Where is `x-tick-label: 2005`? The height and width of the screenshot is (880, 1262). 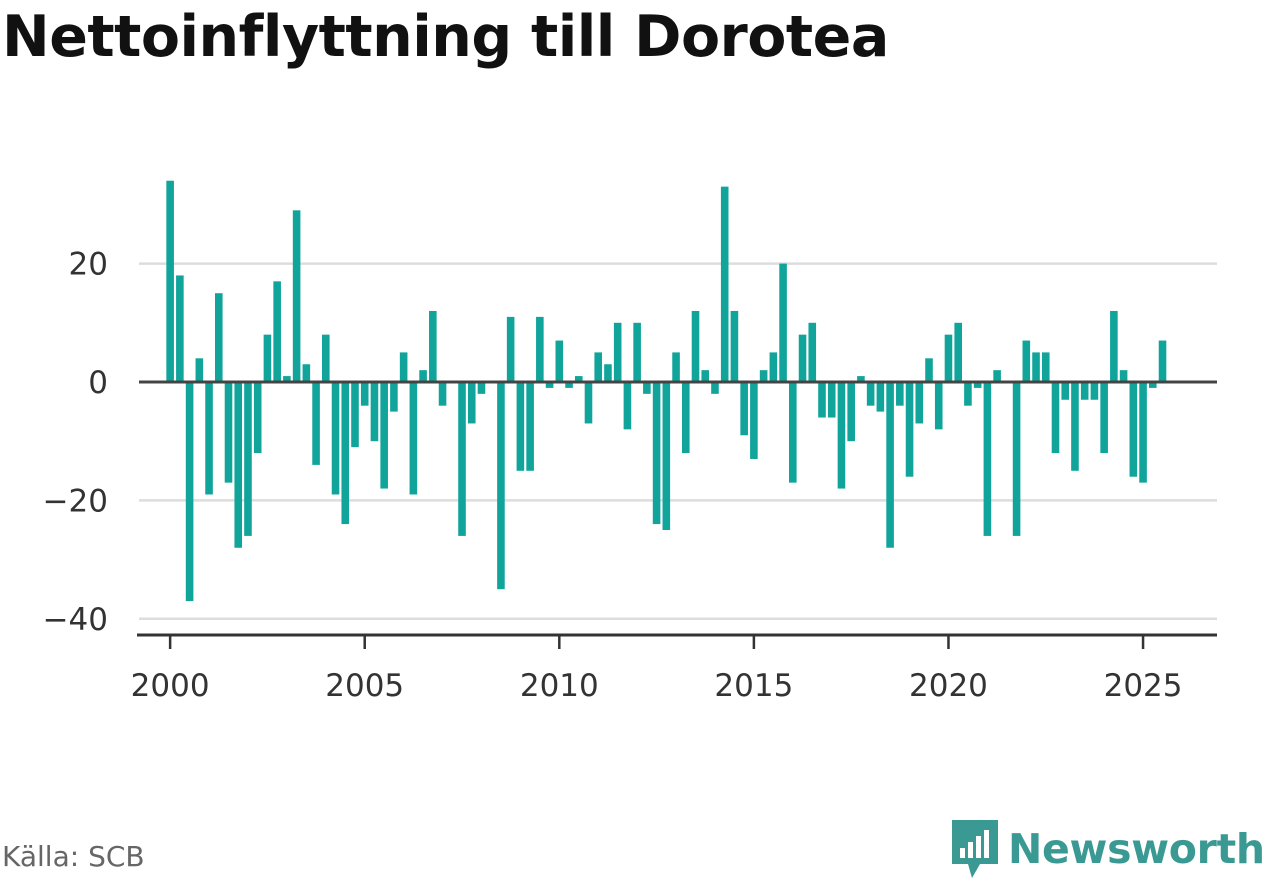 x-tick-label: 2005 is located at coordinates (364, 686).